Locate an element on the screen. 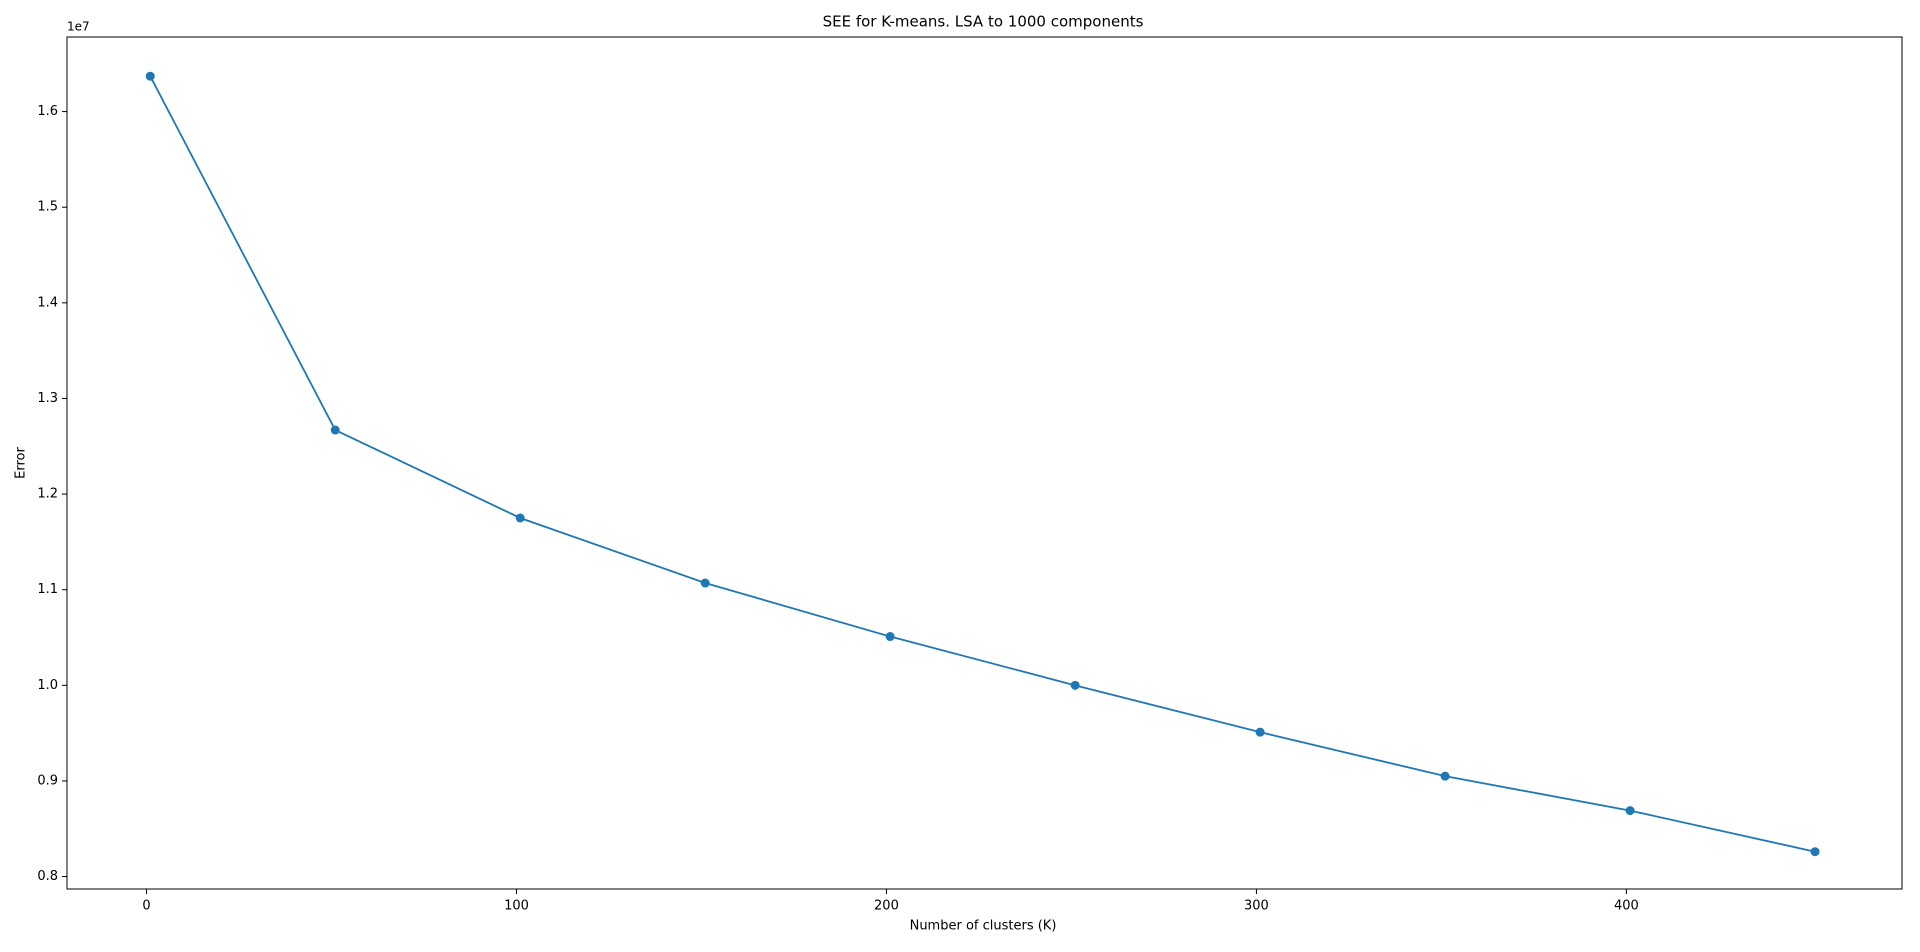 This screenshot has height=952, width=1920. y-offset-label: 1e7 is located at coordinates (78, 27).